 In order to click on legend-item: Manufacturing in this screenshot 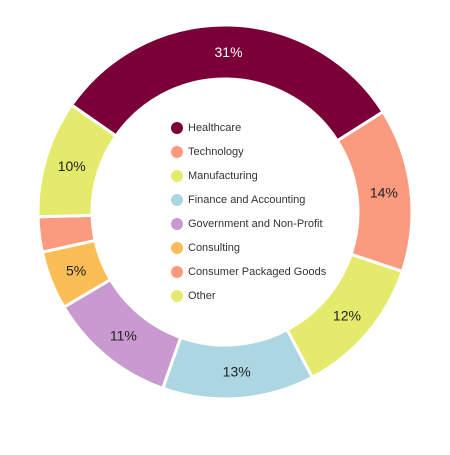, I will do `click(214, 176)`.